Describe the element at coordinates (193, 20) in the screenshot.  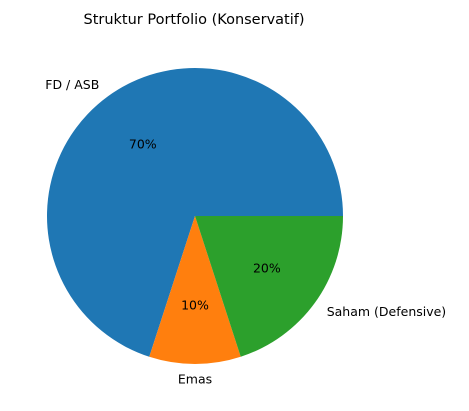
I see `chart-title: Struktur Portfolio (Konservatif)` at that location.